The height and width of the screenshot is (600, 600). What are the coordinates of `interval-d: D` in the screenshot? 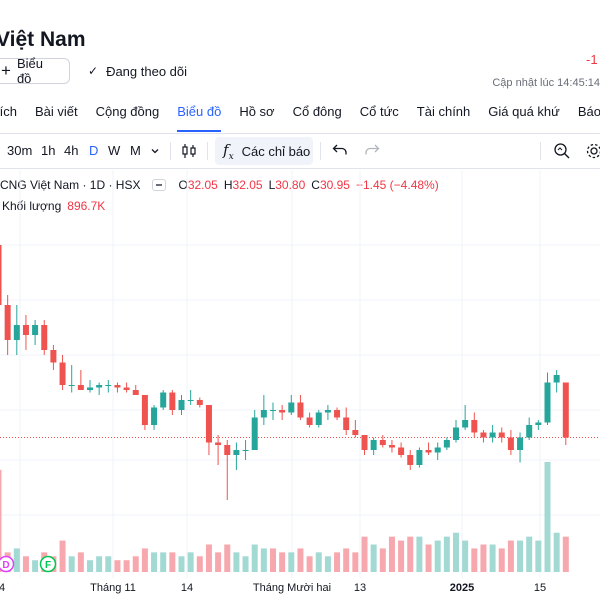 It's located at (94, 150).